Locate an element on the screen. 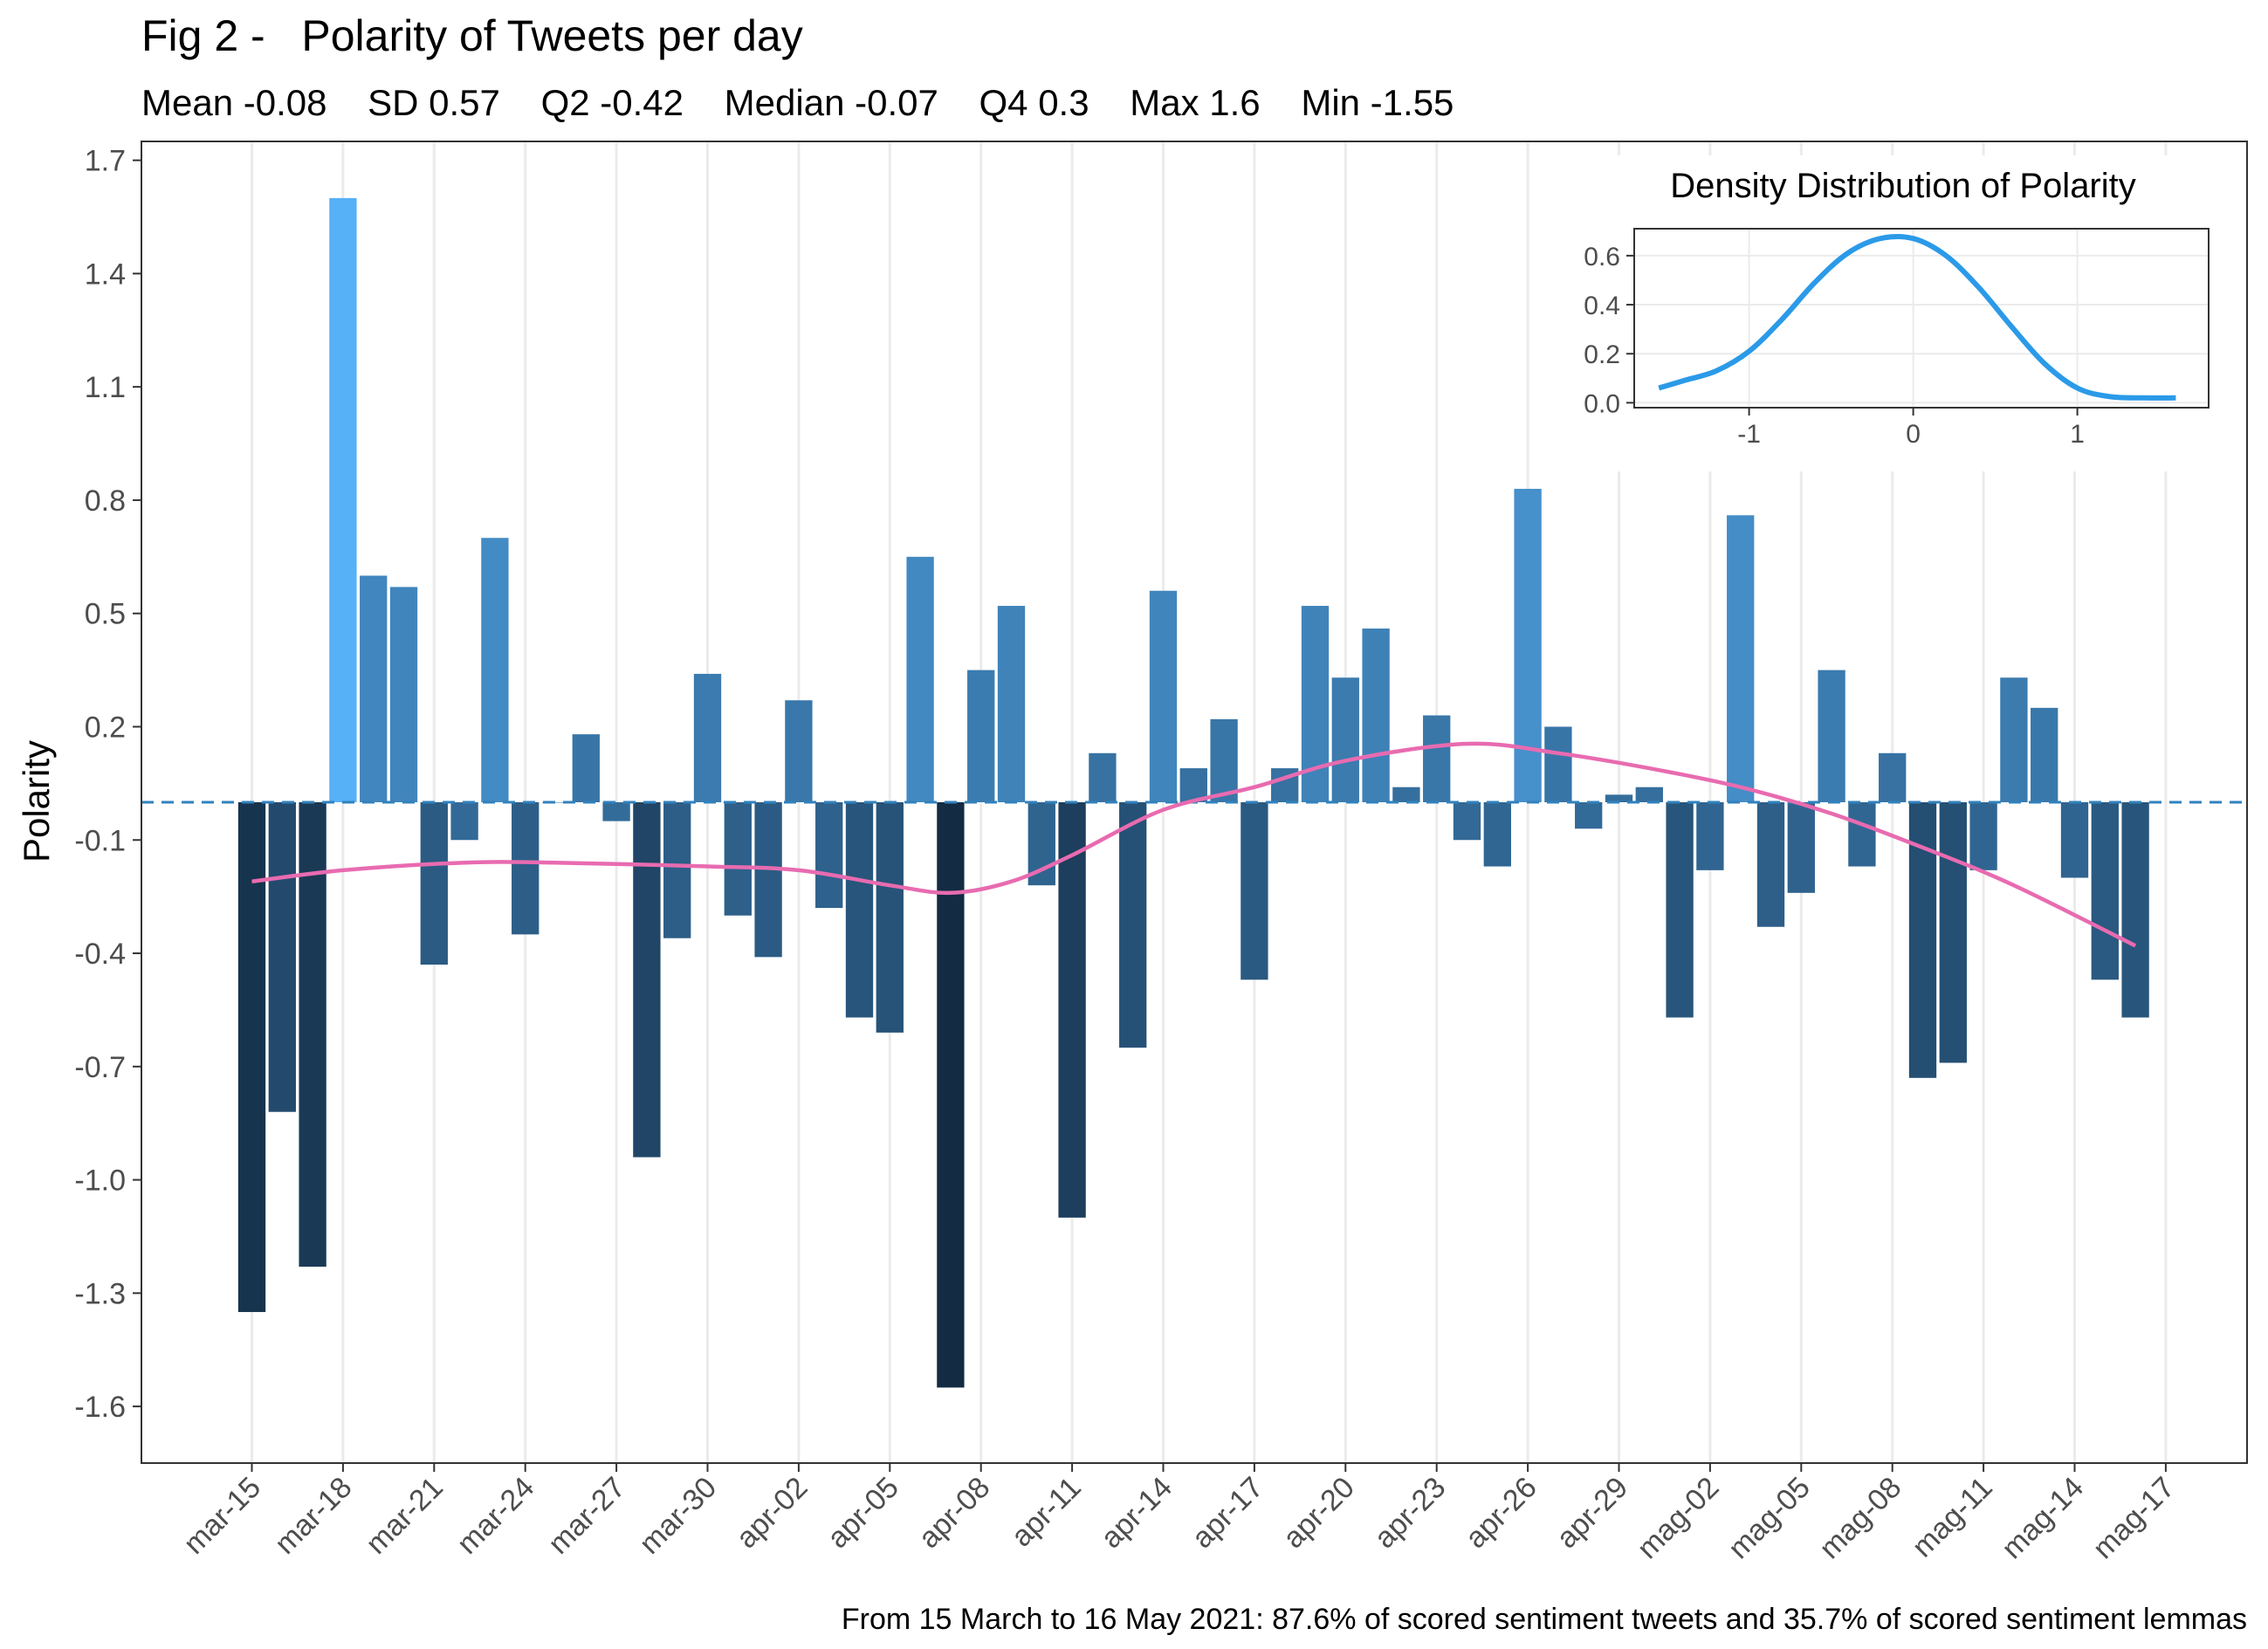 The height and width of the screenshot is (1649, 2268). x-tick-label: apr-29 is located at coordinates (1592, 1513).